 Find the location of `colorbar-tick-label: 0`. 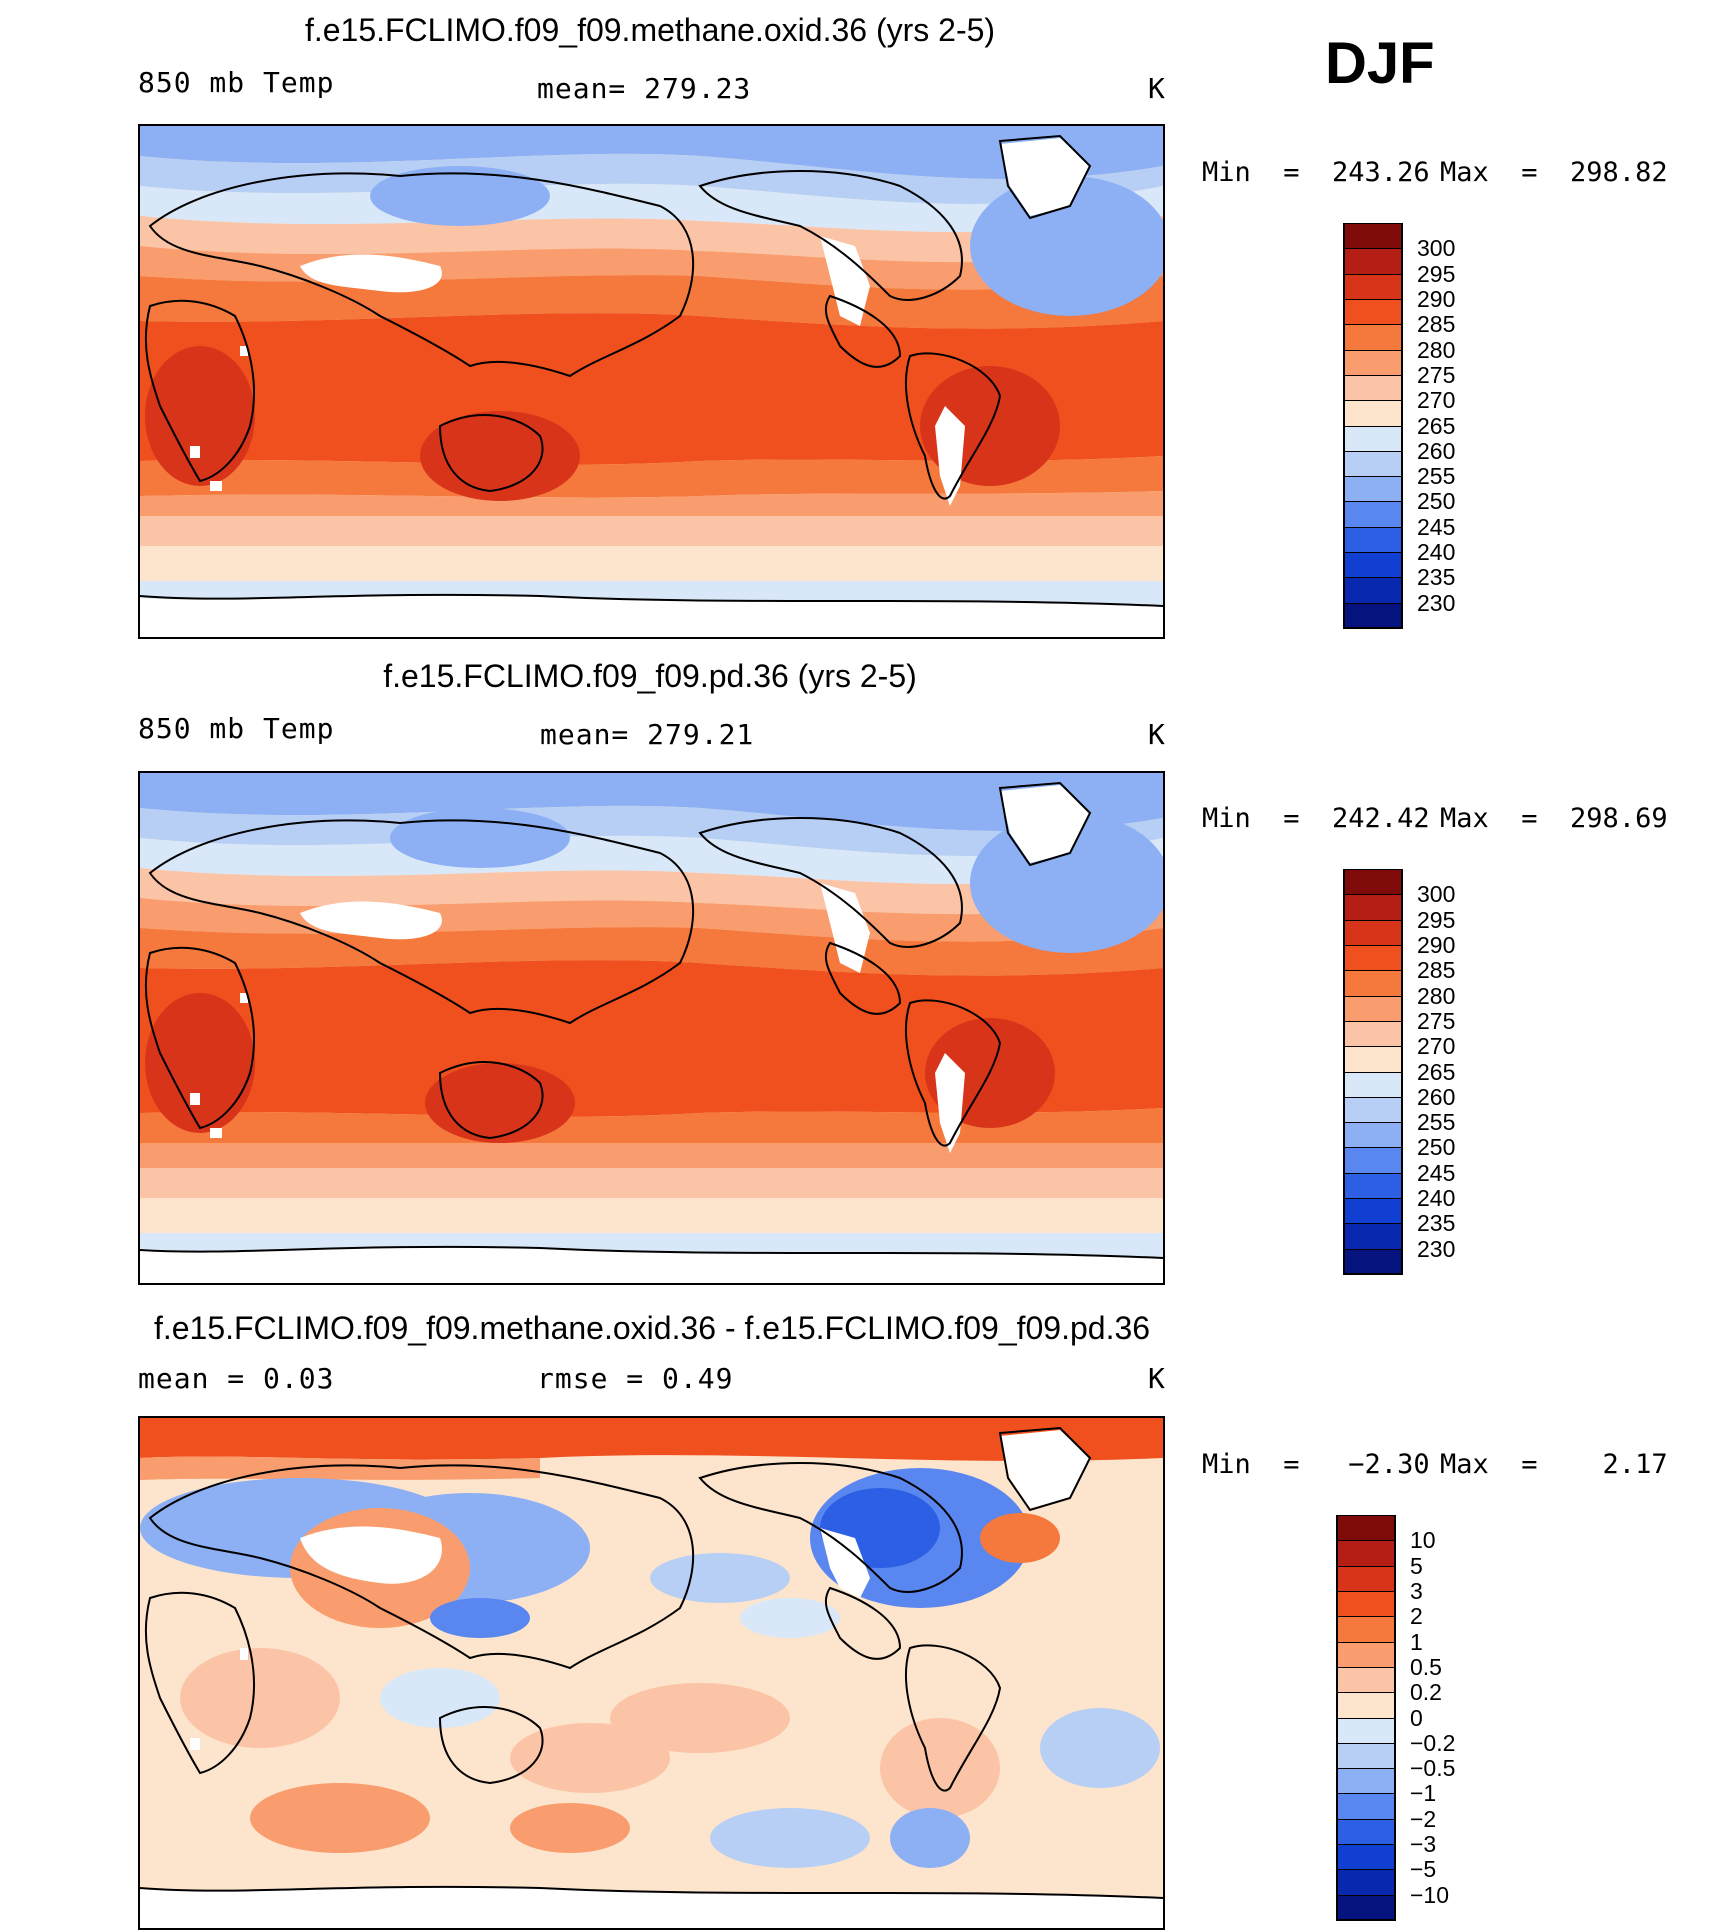

colorbar-tick-label: 0 is located at coordinates (1416, 1717).